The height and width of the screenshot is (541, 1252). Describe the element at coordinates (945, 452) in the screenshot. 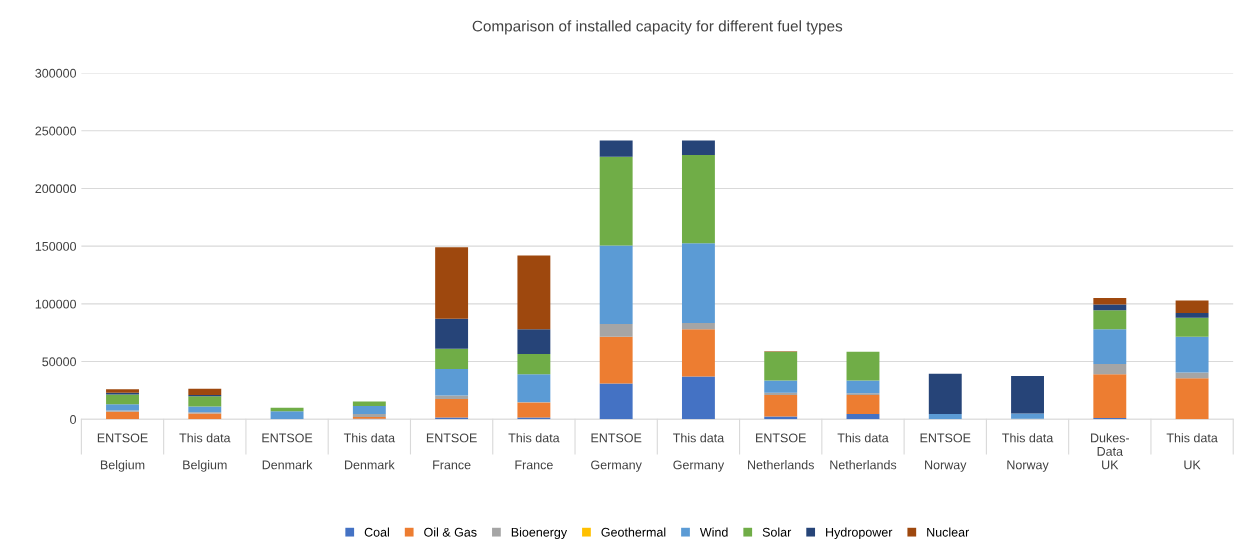

I see `category-label: ENTSOE Norway` at that location.